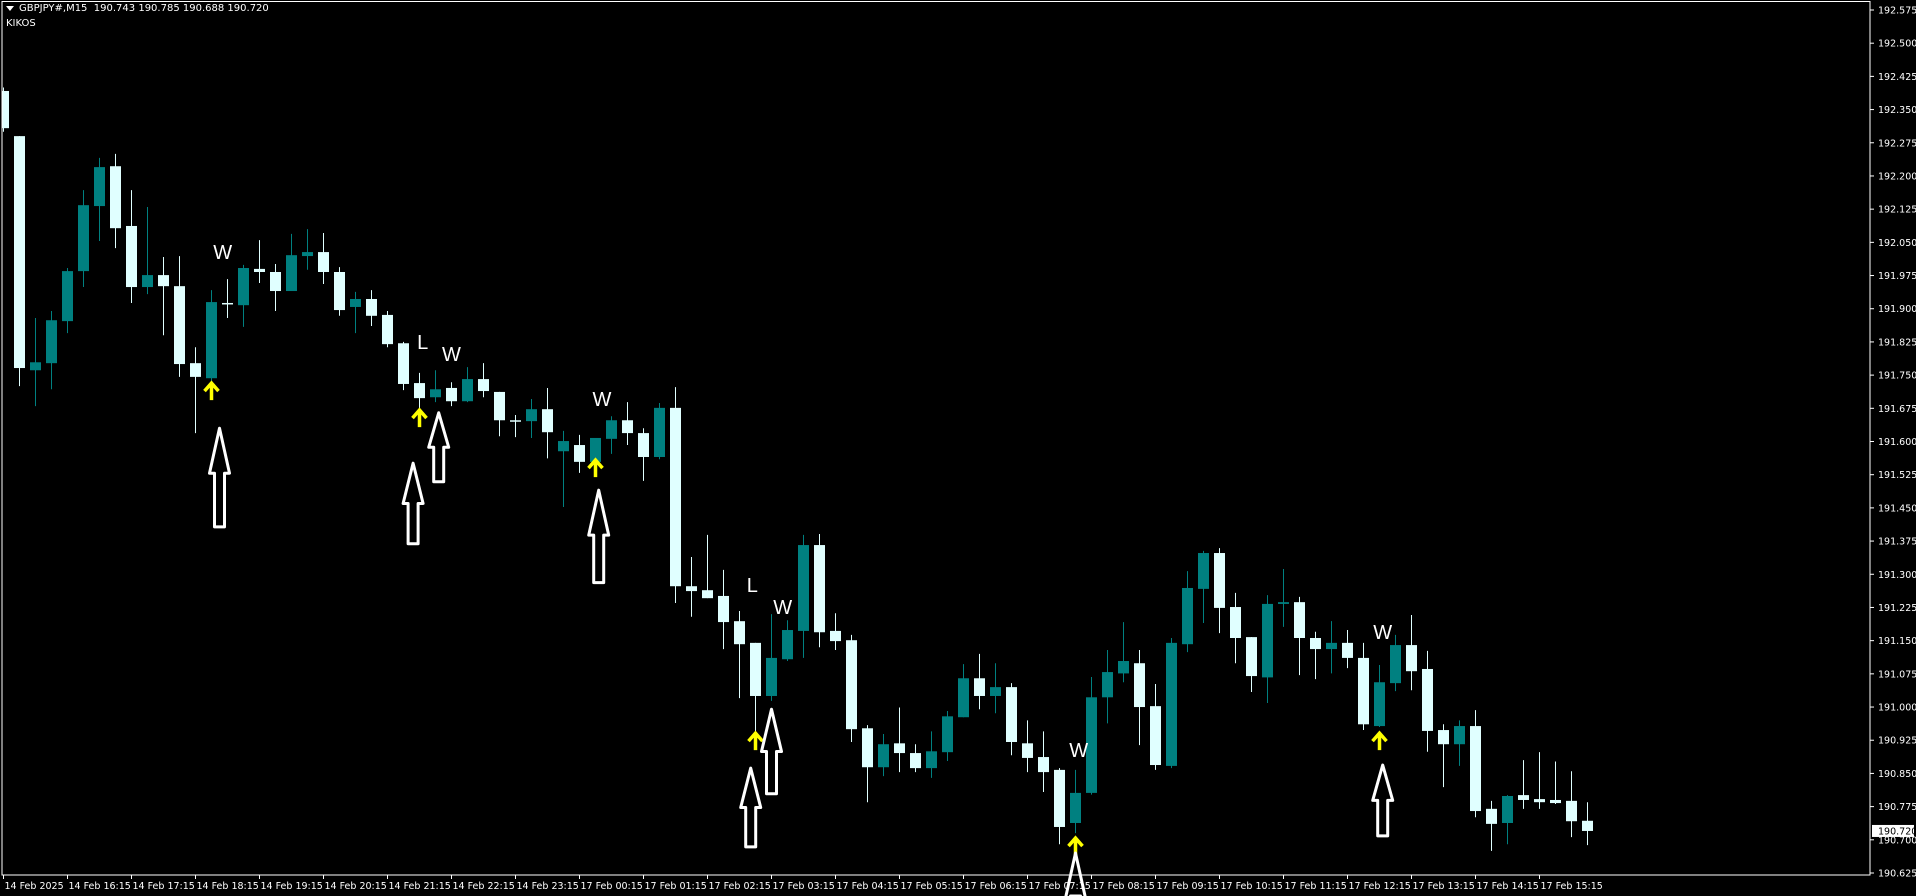 The image size is (1916, 896). Describe the element at coordinates (1897, 110) in the screenshot. I see `price-tick-label: 192.350` at that location.